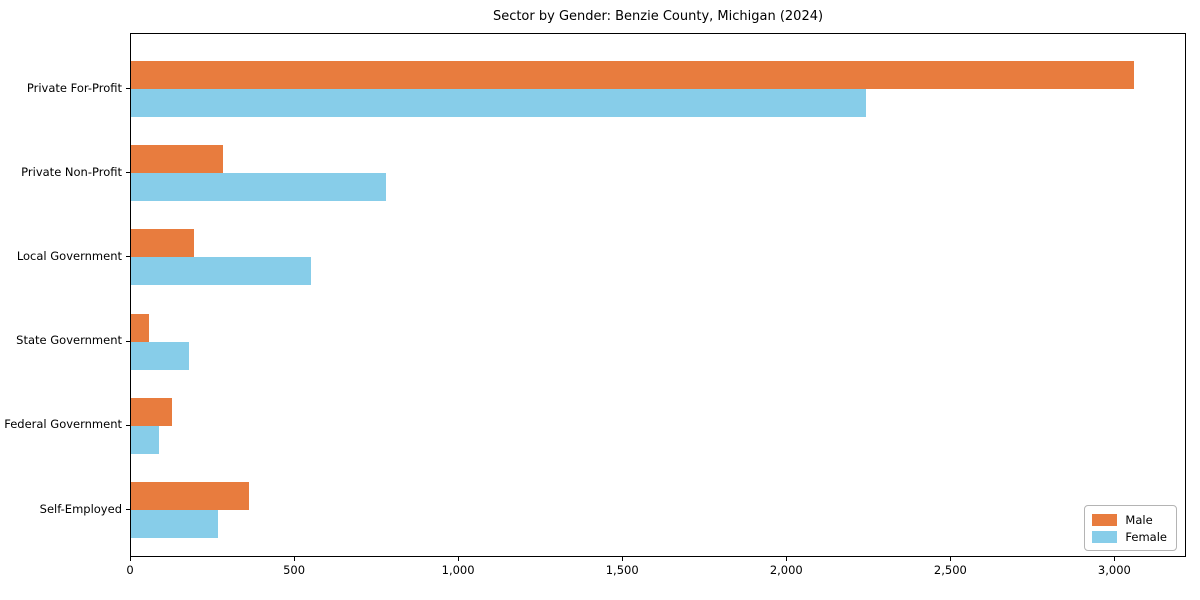 This screenshot has width=1200, height=600. Describe the element at coordinates (145, 439) in the screenshot. I see `bar-female-federal-government` at that location.